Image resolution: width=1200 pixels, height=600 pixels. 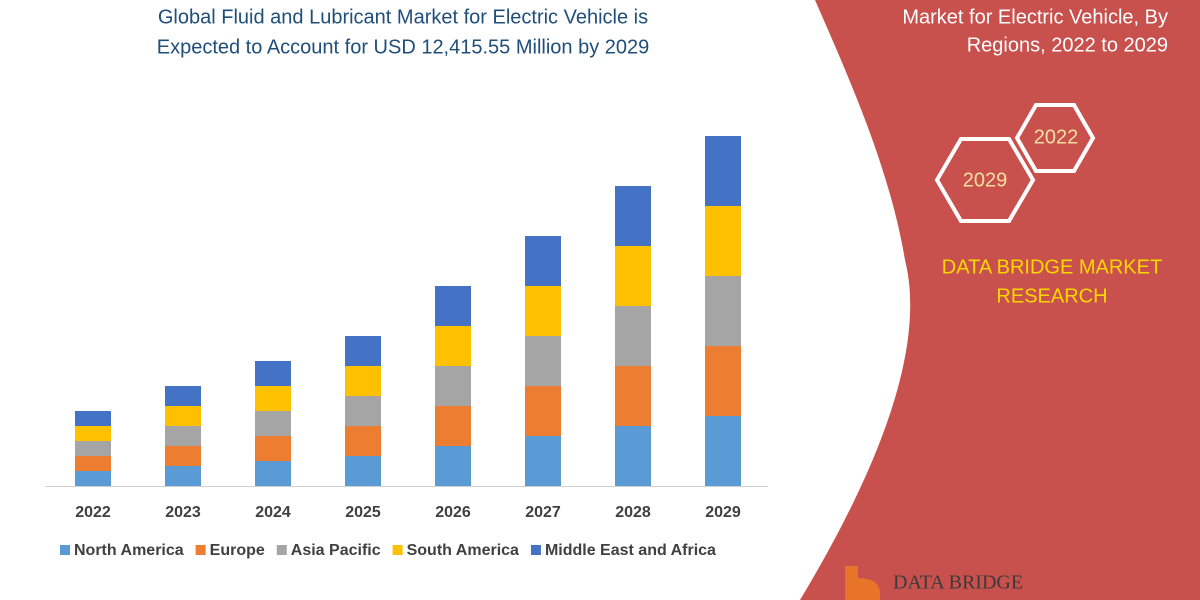 What do you see at coordinates (1052, 267) in the screenshot?
I see `brand-text: DATA BRIDGE MARKET` at bounding box center [1052, 267].